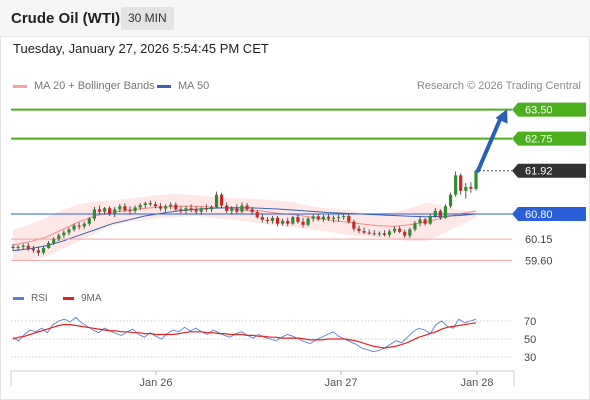 The height and width of the screenshot is (400, 590). I want to click on rsi-series-9ma, so click(244, 335).